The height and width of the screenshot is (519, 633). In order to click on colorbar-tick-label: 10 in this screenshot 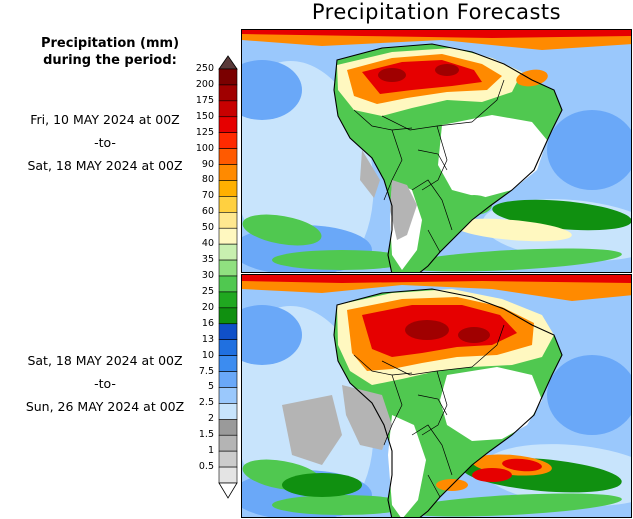, I will do `click(207, 355)`.